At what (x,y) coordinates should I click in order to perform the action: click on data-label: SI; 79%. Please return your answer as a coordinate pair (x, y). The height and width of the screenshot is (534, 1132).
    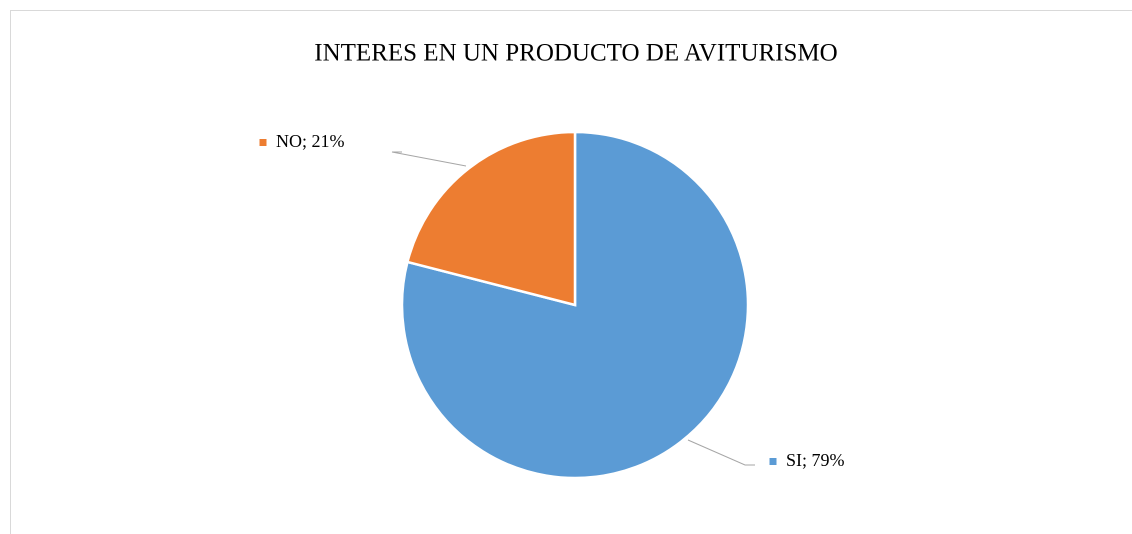
    Looking at the image, I should click on (815, 460).